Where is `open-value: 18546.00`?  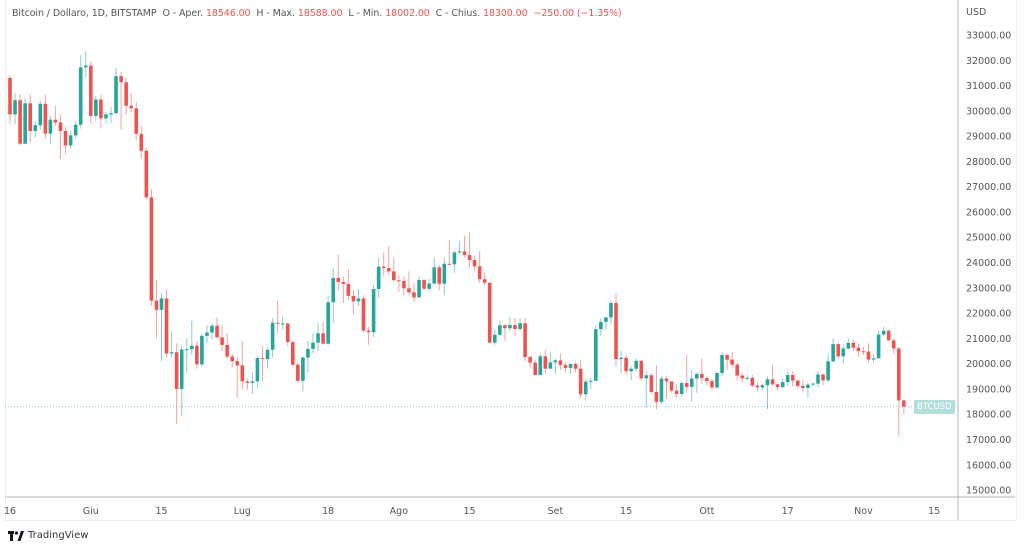 open-value: 18546.00 is located at coordinates (228, 13).